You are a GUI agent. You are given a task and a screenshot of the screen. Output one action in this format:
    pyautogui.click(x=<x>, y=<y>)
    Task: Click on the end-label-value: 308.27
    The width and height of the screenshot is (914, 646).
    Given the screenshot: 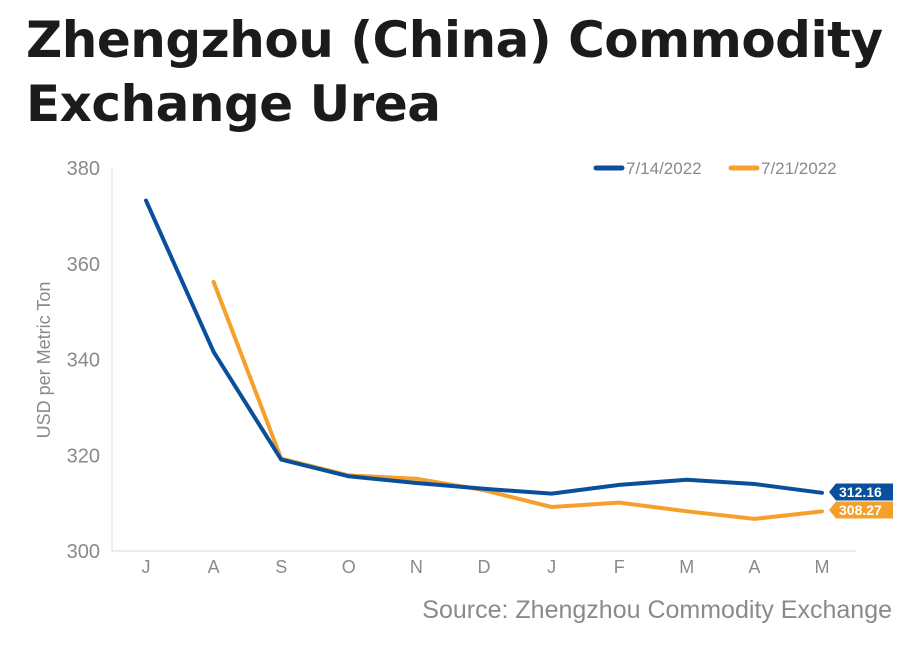 What is the action you would take?
    pyautogui.click(x=860, y=510)
    